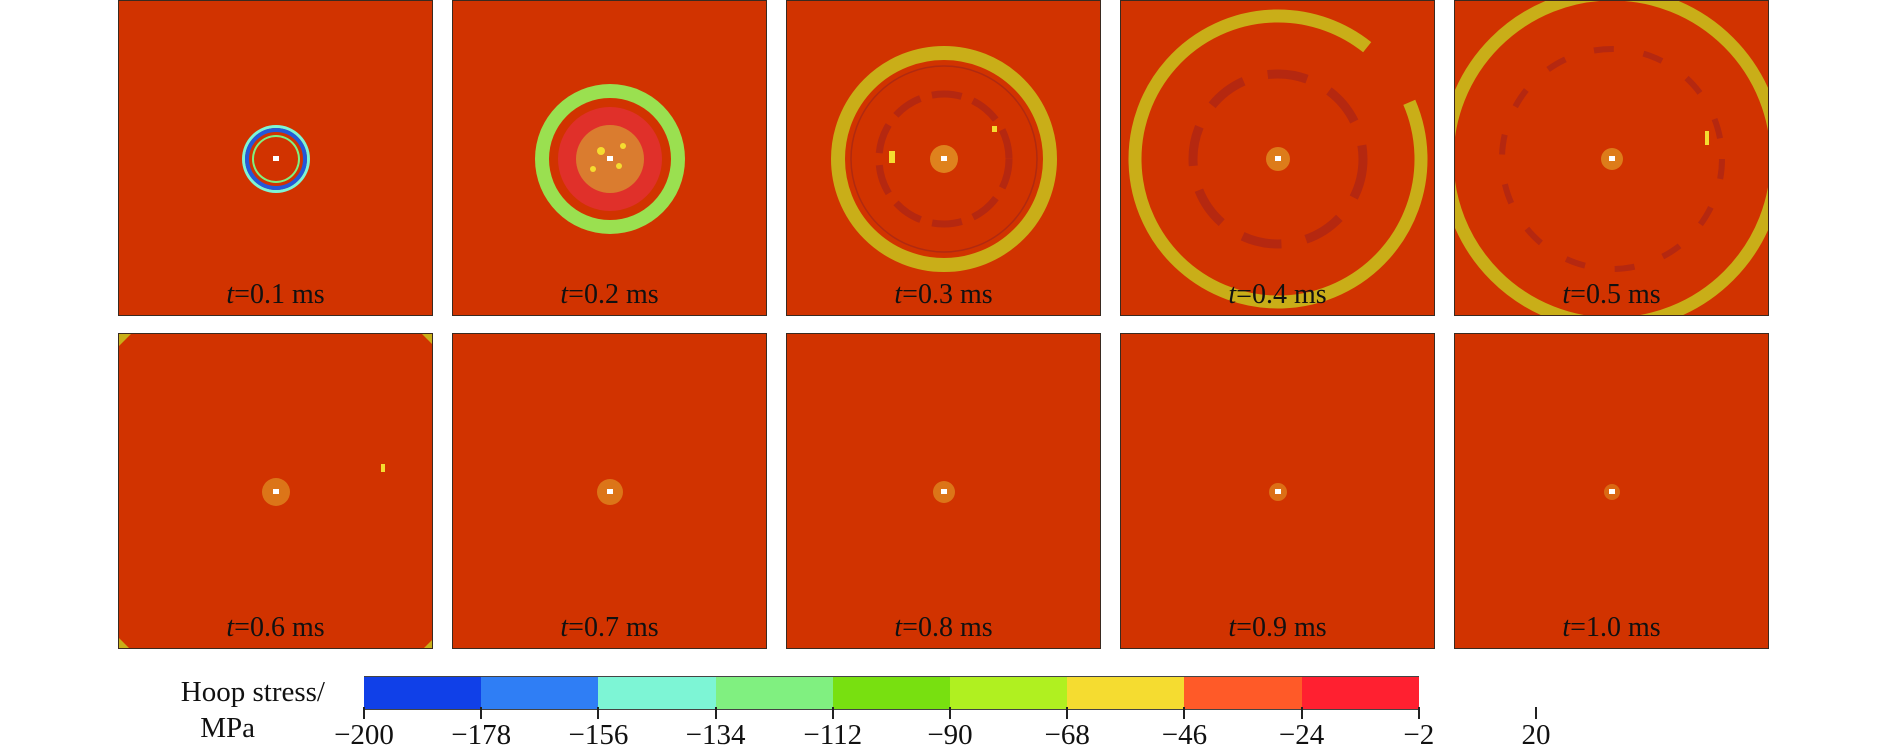 This screenshot has width=1890, height=753. I want to click on legend-title-line1: Hoop stress/, so click(252, 692).